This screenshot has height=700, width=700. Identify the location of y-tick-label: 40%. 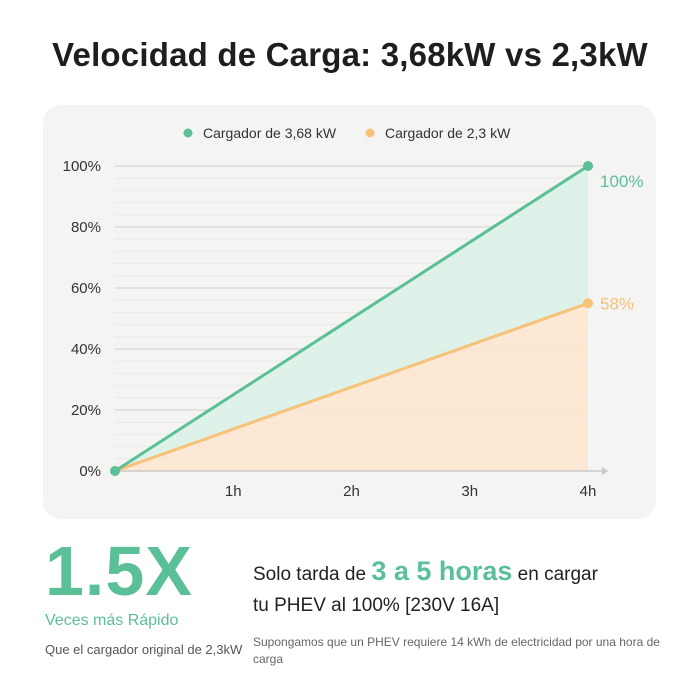
(86, 349).